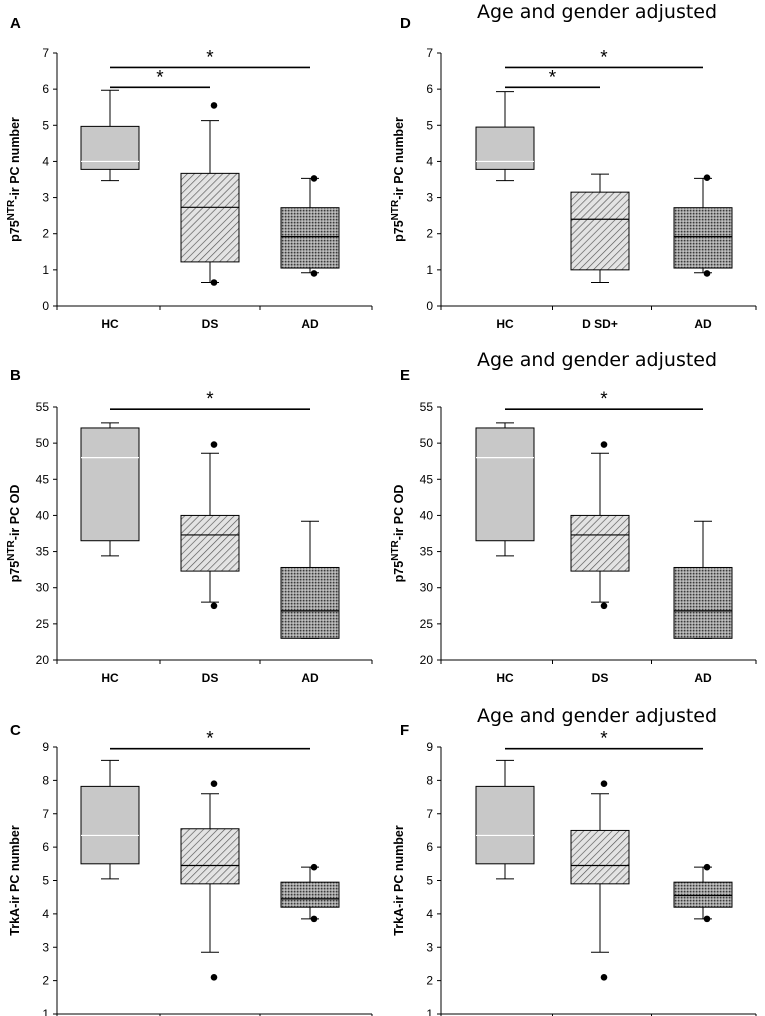  I want to click on y-tick-label: 50, so click(427, 443).